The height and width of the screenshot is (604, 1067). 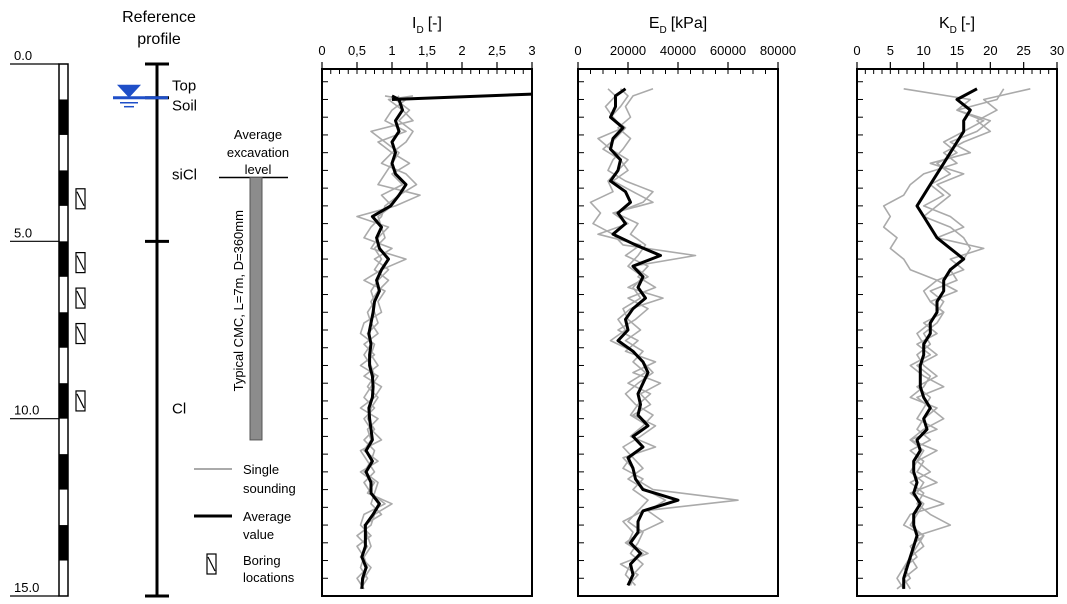 What do you see at coordinates (1023, 50) in the screenshot?
I see `x-tick-label: 25` at bounding box center [1023, 50].